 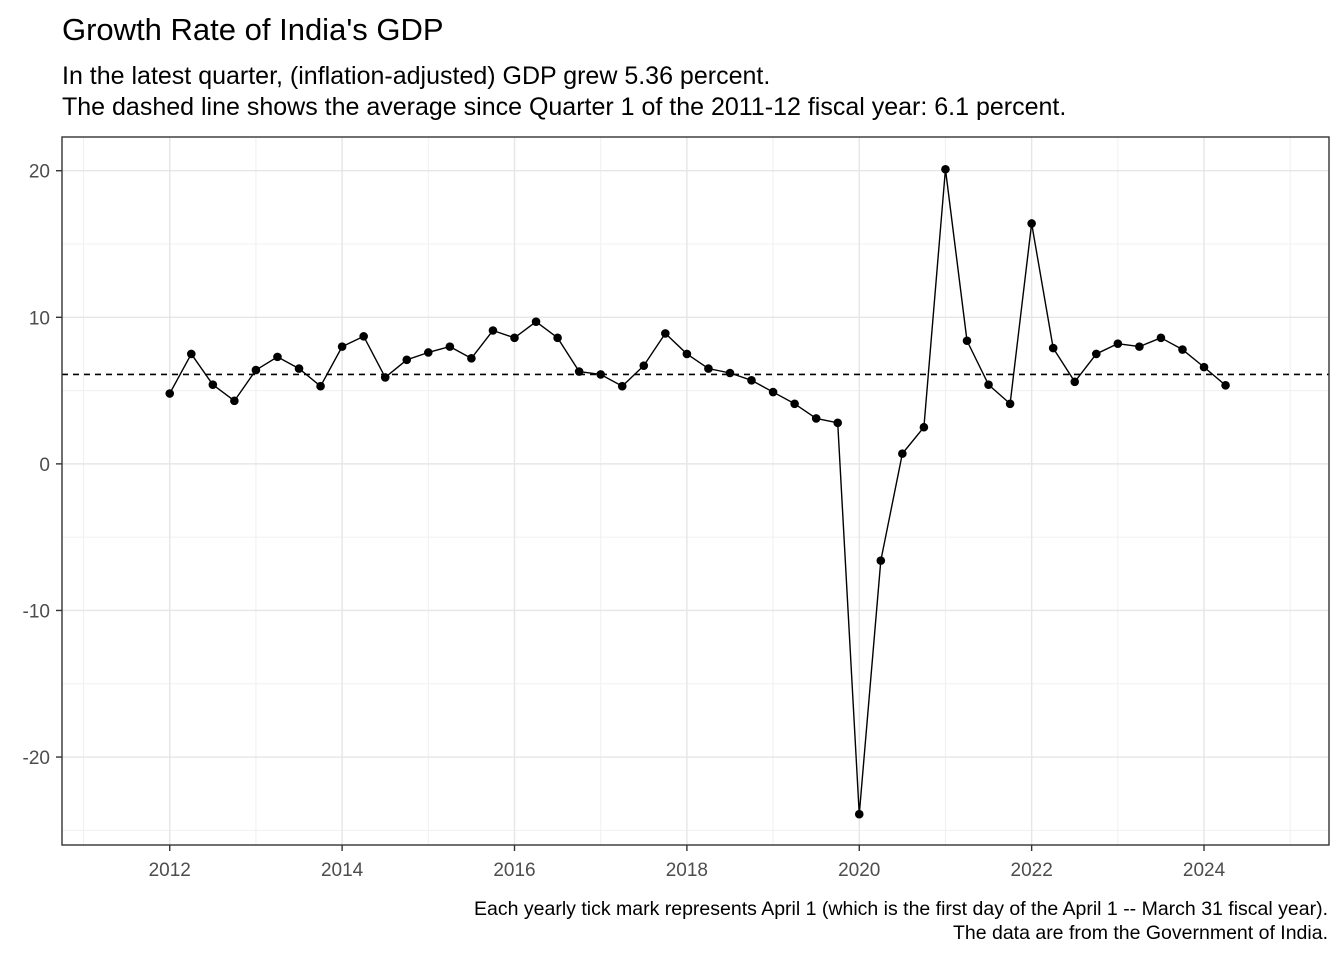 What do you see at coordinates (253, 29) in the screenshot?
I see `chart-title: Growth Rate of India's GDP` at bounding box center [253, 29].